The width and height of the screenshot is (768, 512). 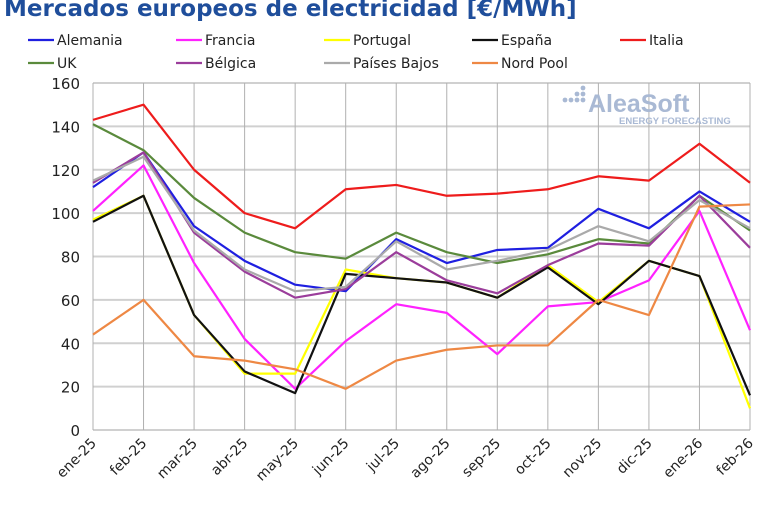 What do you see at coordinates (75, 431) in the screenshot?
I see `y-tick-label: 0` at bounding box center [75, 431].